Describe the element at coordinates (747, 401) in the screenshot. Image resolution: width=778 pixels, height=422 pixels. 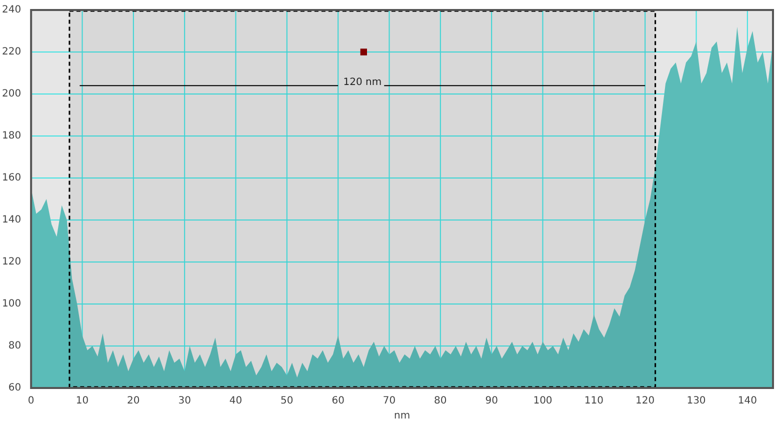
I see `x-tick-label: 140` at that location.